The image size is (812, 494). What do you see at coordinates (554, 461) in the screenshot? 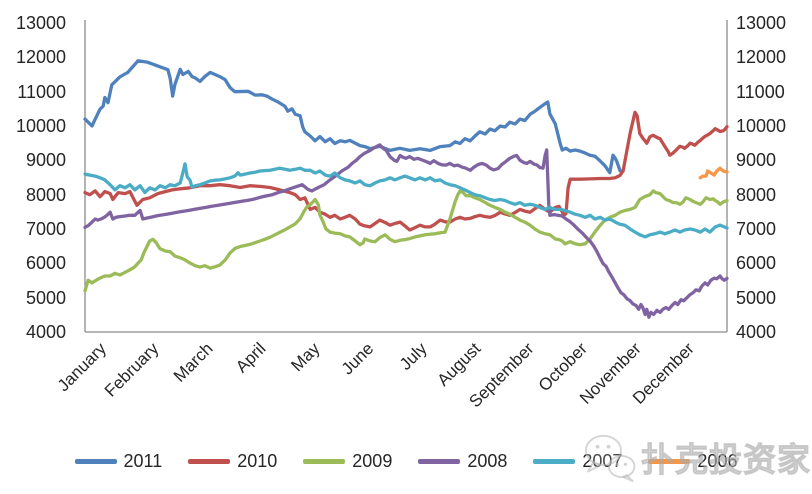
I see `legend-swatch-2007` at bounding box center [554, 461].